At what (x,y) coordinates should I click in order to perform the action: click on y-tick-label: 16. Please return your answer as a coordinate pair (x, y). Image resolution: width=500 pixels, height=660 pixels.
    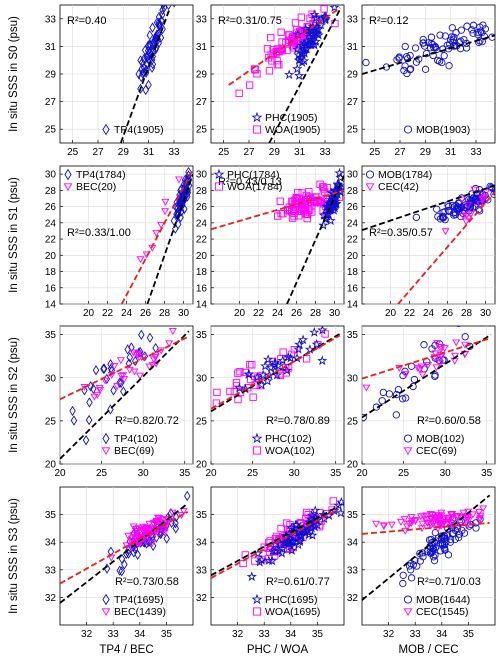
    Looking at the image, I should click on (51, 288).